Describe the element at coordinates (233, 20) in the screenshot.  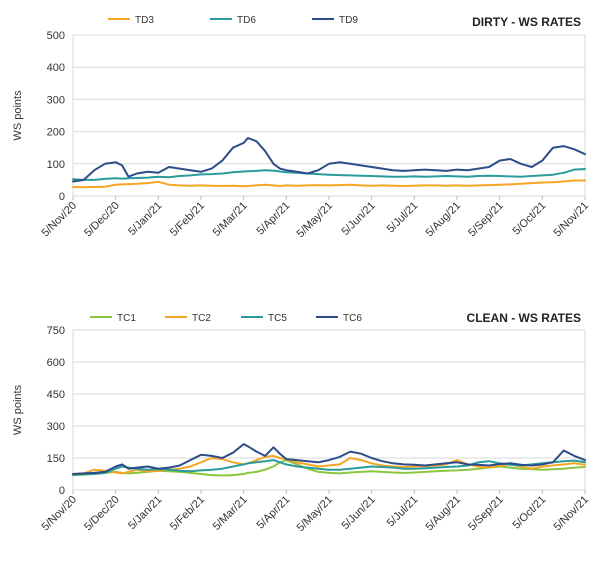
I see `legend-item-td6: TD6` at that location.